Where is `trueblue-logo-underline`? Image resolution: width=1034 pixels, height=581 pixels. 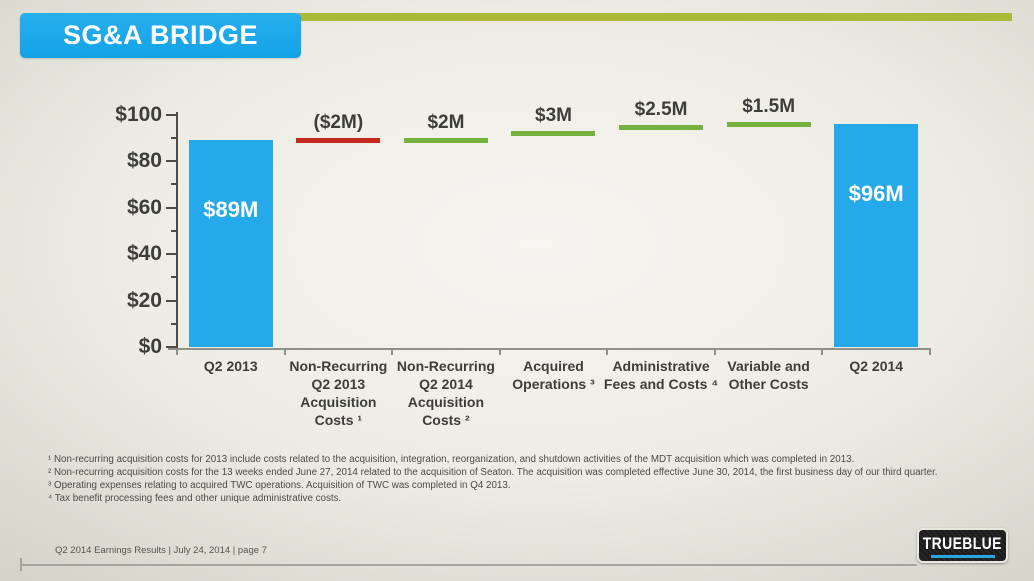 trueblue-logo-underline is located at coordinates (962, 556).